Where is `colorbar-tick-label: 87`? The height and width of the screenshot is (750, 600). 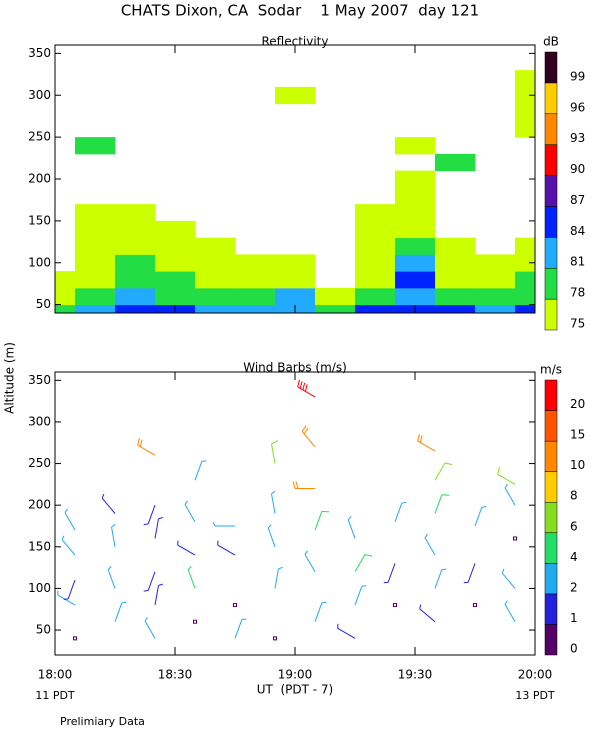 colorbar-tick-label: 87 is located at coordinates (577, 200).